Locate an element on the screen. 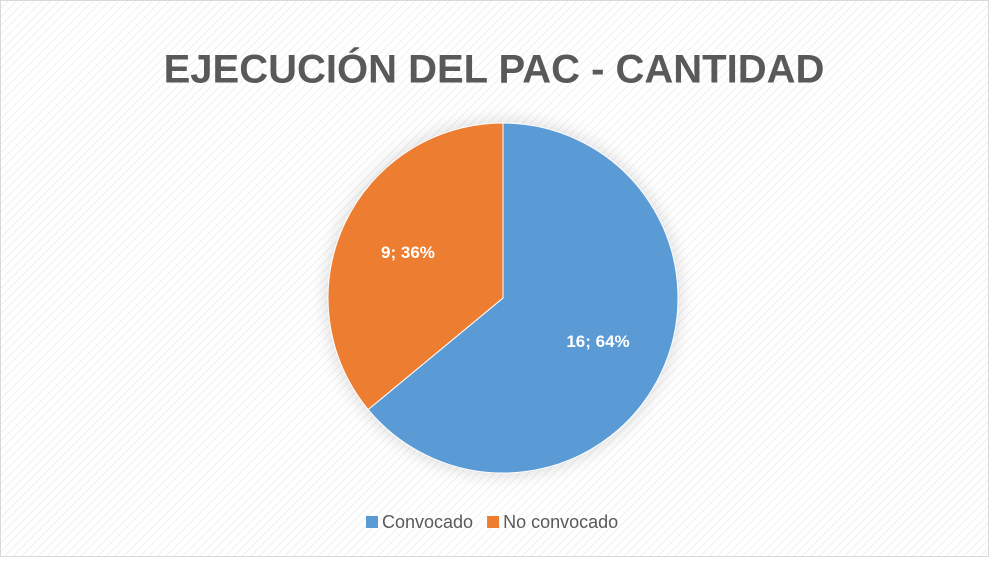  legend: Convocado No convocado is located at coordinates (492, 522).